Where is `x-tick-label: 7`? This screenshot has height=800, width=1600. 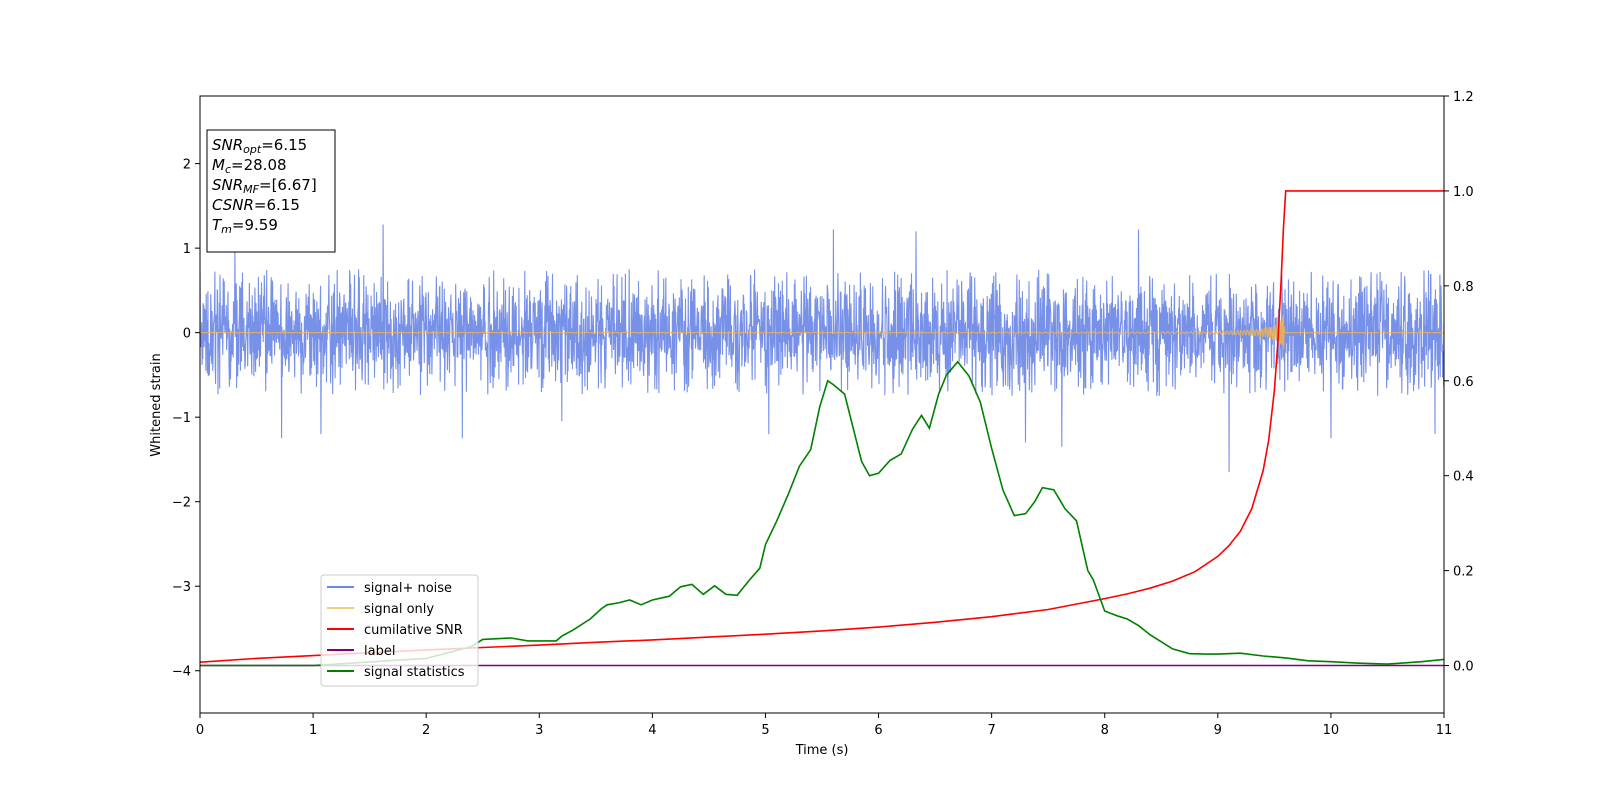
x-tick-label: 7 is located at coordinates (991, 730).